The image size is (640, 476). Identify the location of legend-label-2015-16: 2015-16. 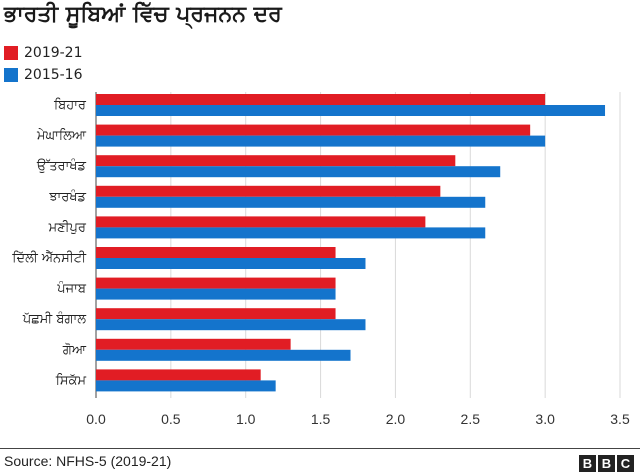
(53, 75).